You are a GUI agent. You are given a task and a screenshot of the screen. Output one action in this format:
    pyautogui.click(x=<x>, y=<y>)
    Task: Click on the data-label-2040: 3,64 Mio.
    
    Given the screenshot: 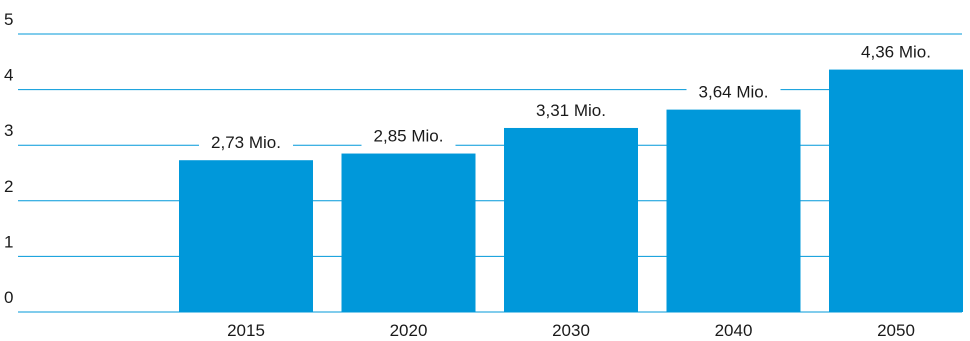 What is the action you would take?
    pyautogui.click(x=734, y=92)
    